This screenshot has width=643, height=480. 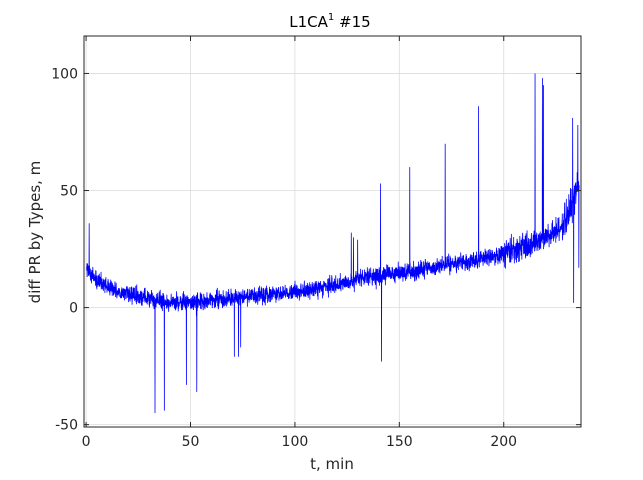 What do you see at coordinates (503, 442) in the screenshot?
I see `x-tick-label: 200` at bounding box center [503, 442].